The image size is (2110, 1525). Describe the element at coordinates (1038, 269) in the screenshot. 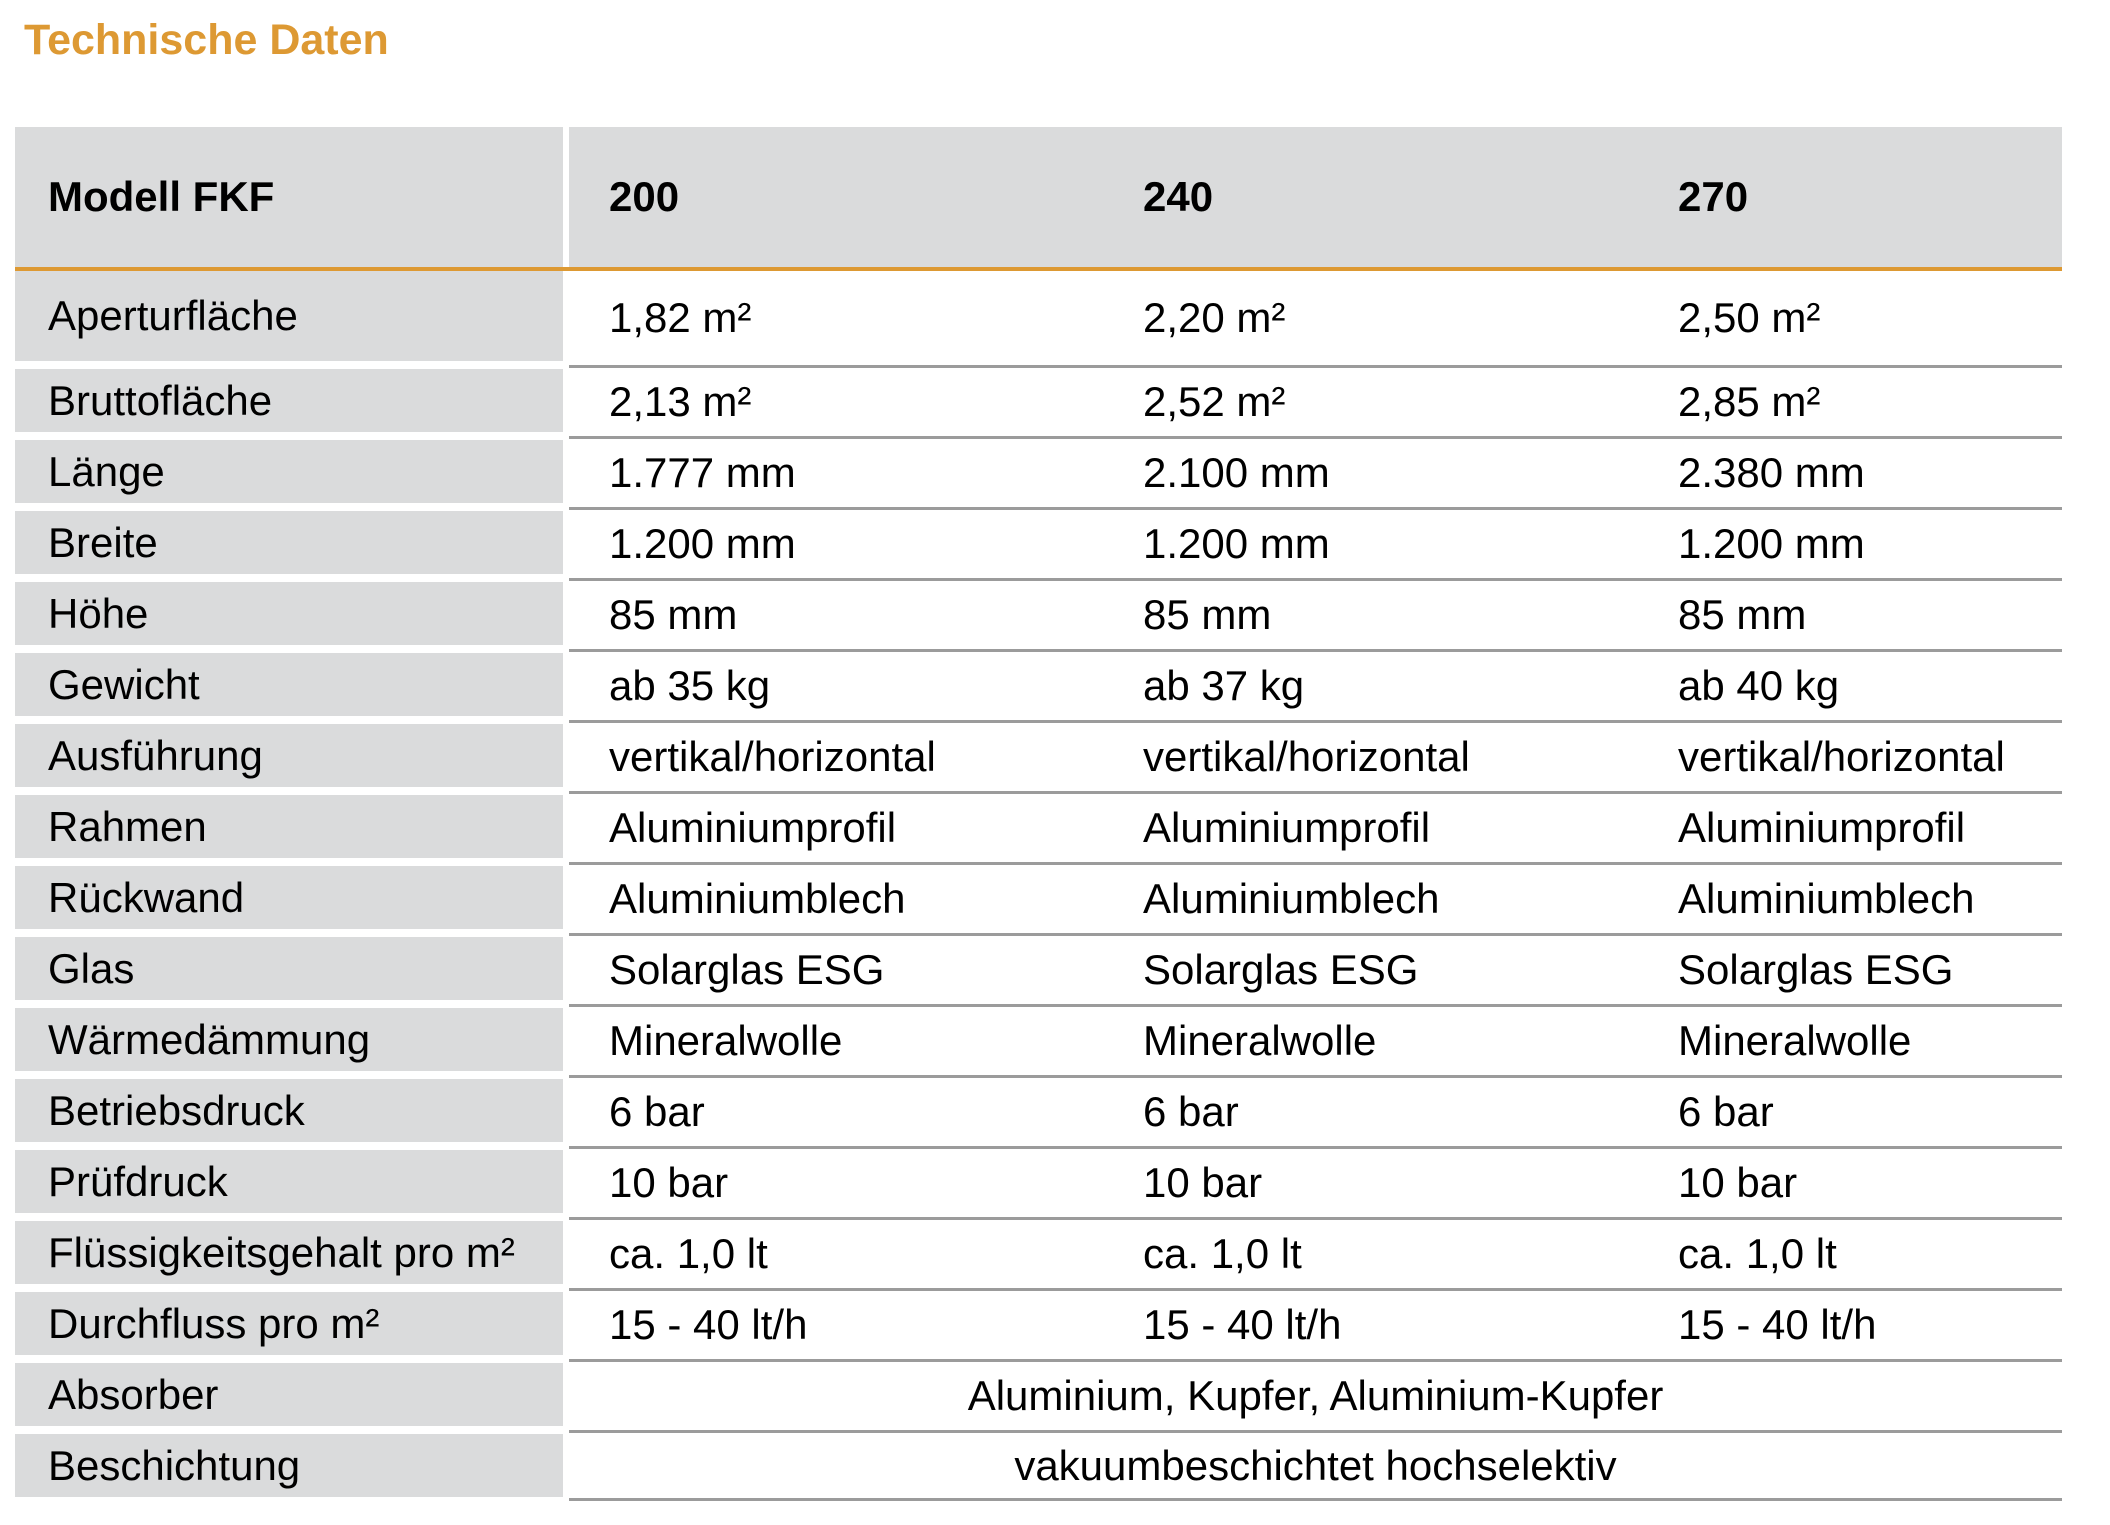

I see `header-accent-rule` at that location.